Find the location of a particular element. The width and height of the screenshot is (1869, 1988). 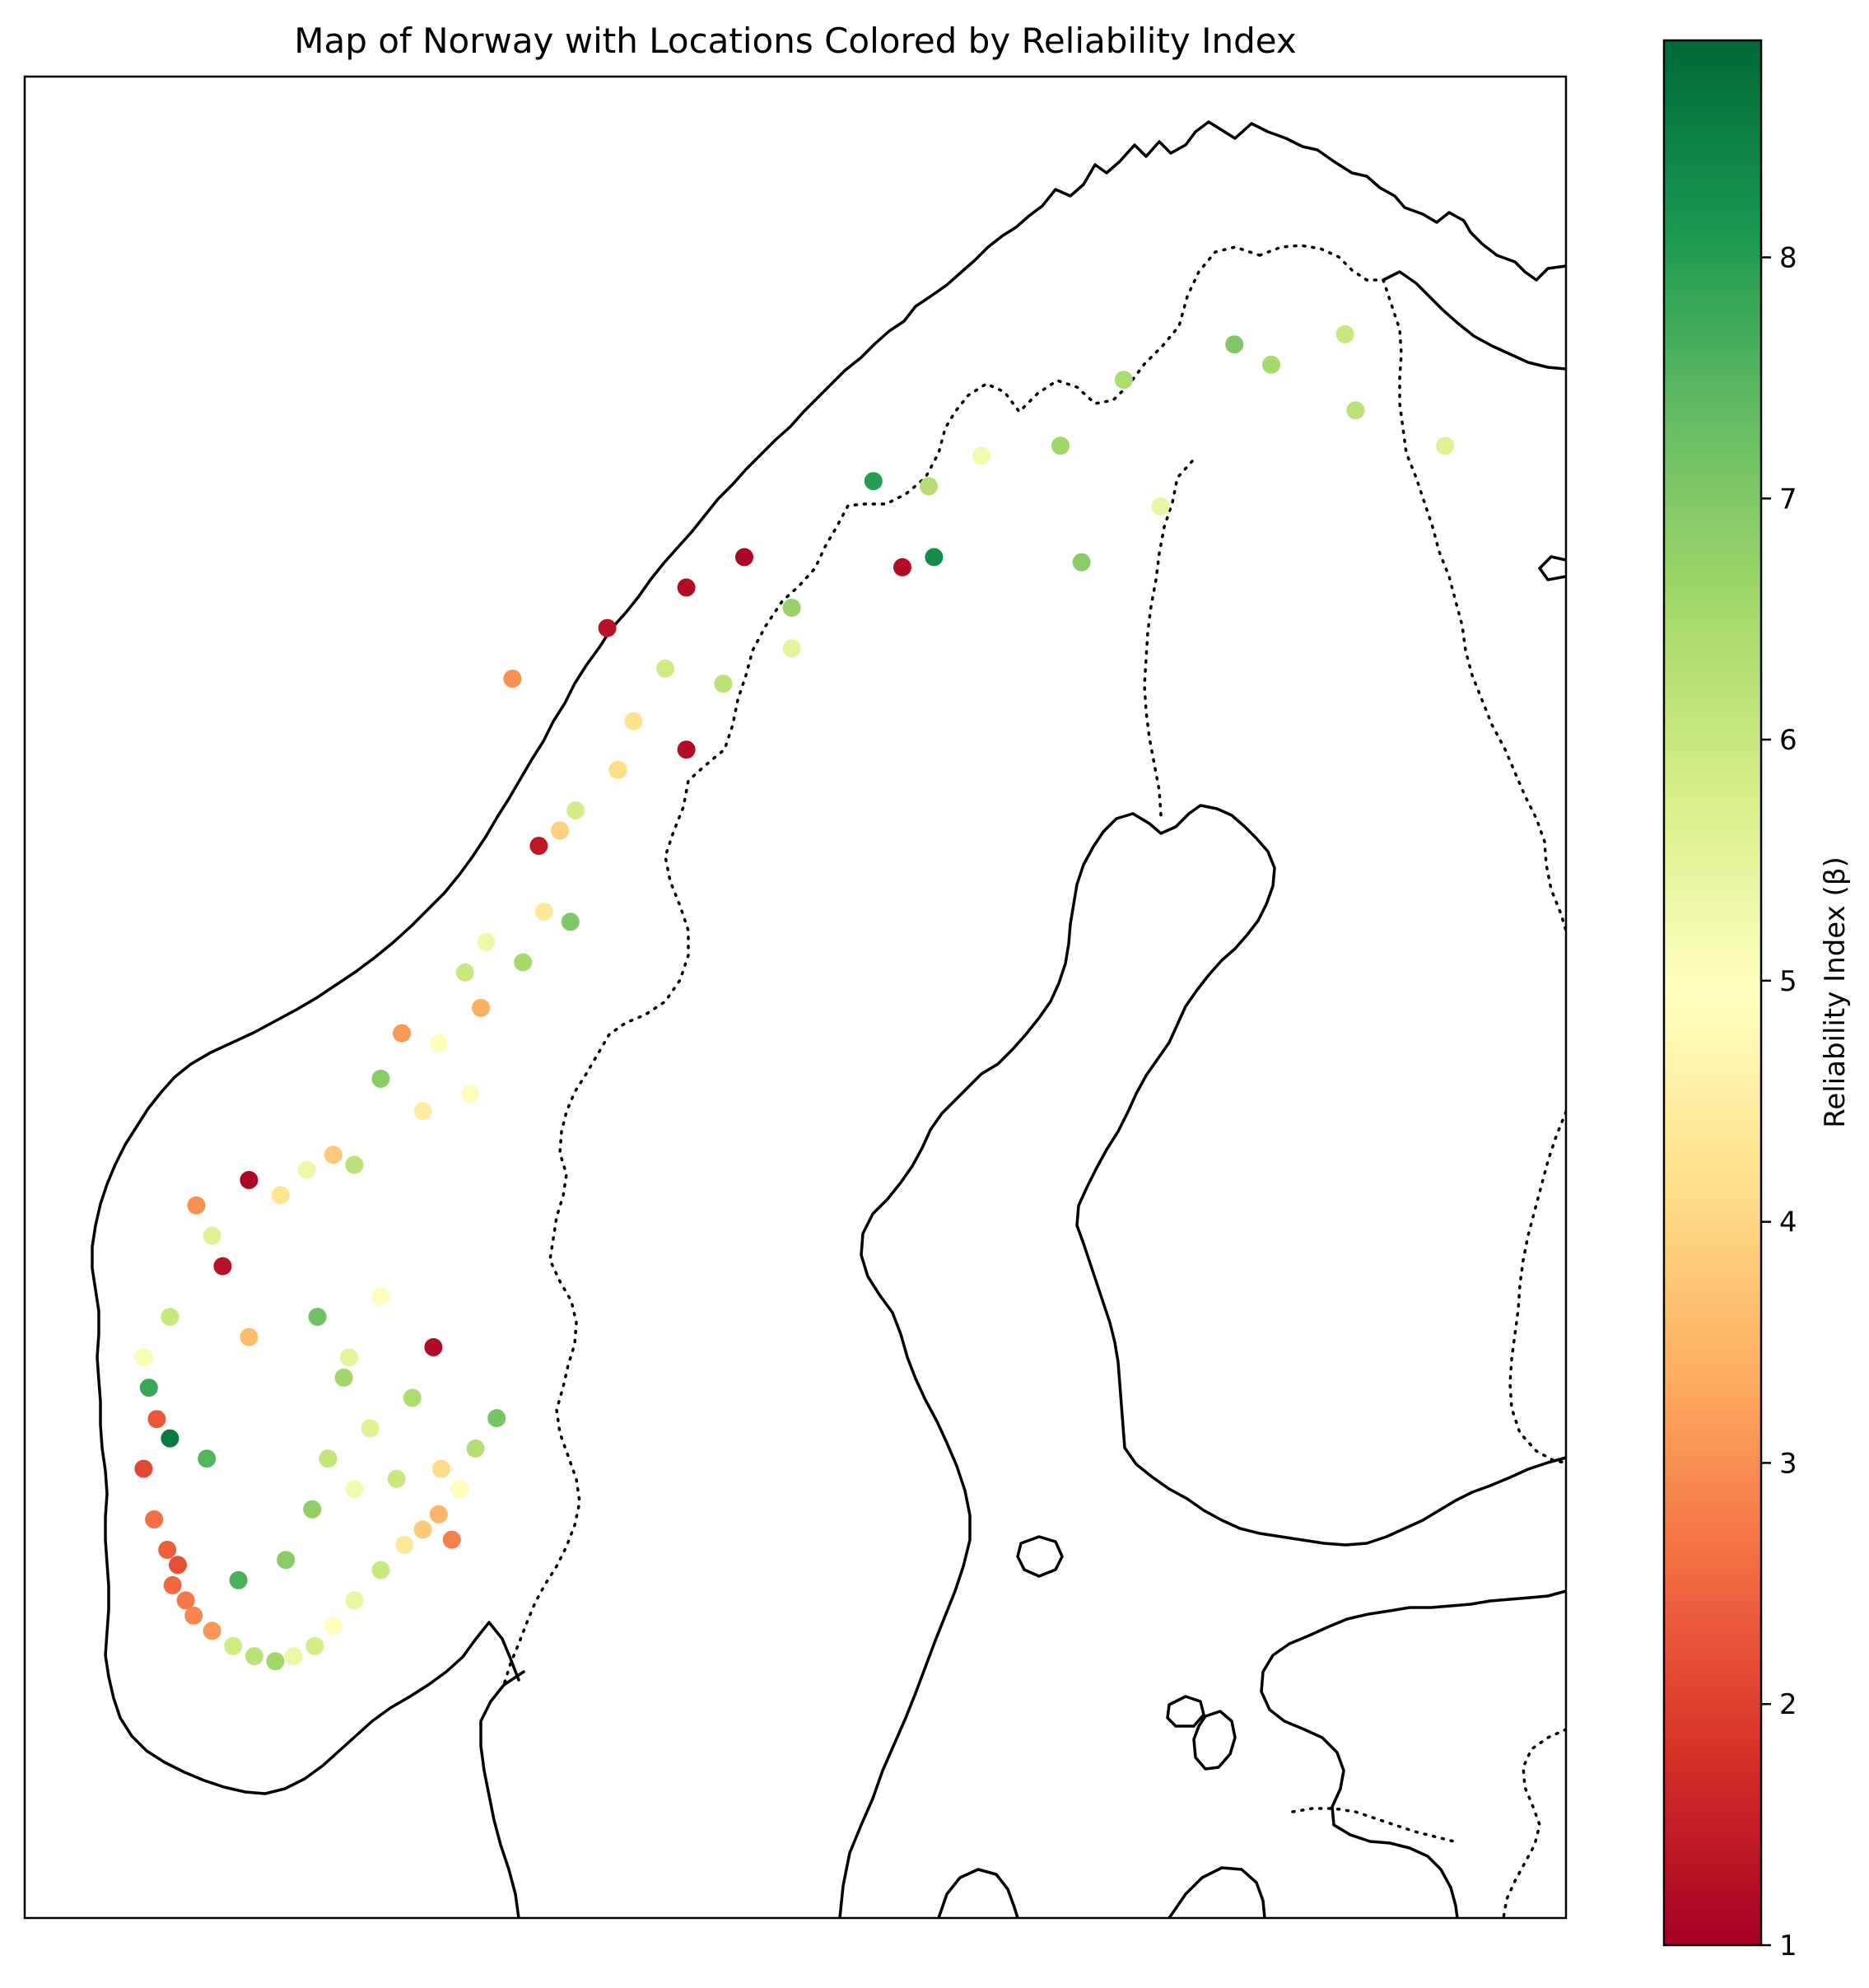

sweden-finland-border is located at coordinates (1168, 638).